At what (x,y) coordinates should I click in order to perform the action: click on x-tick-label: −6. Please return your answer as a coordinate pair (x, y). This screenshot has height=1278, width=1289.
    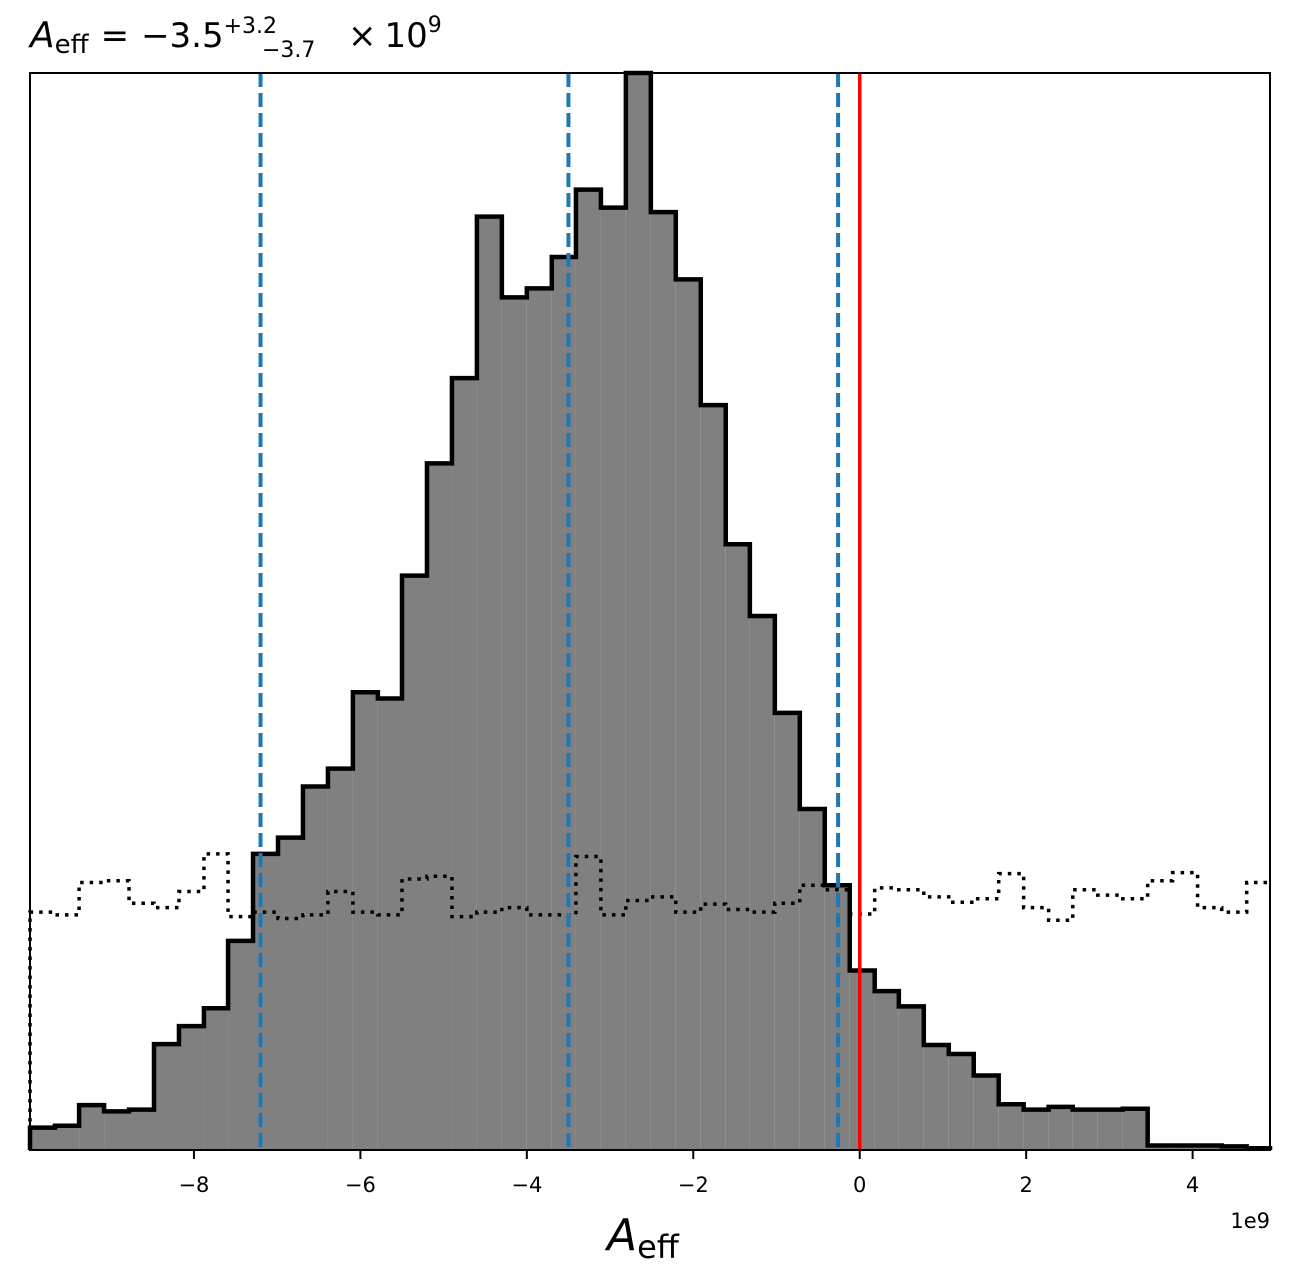
    Looking at the image, I should click on (360, 1185).